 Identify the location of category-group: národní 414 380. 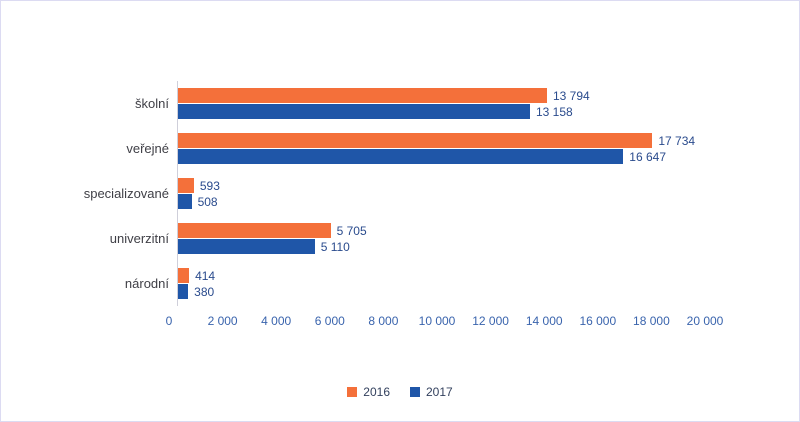
(400, 283).